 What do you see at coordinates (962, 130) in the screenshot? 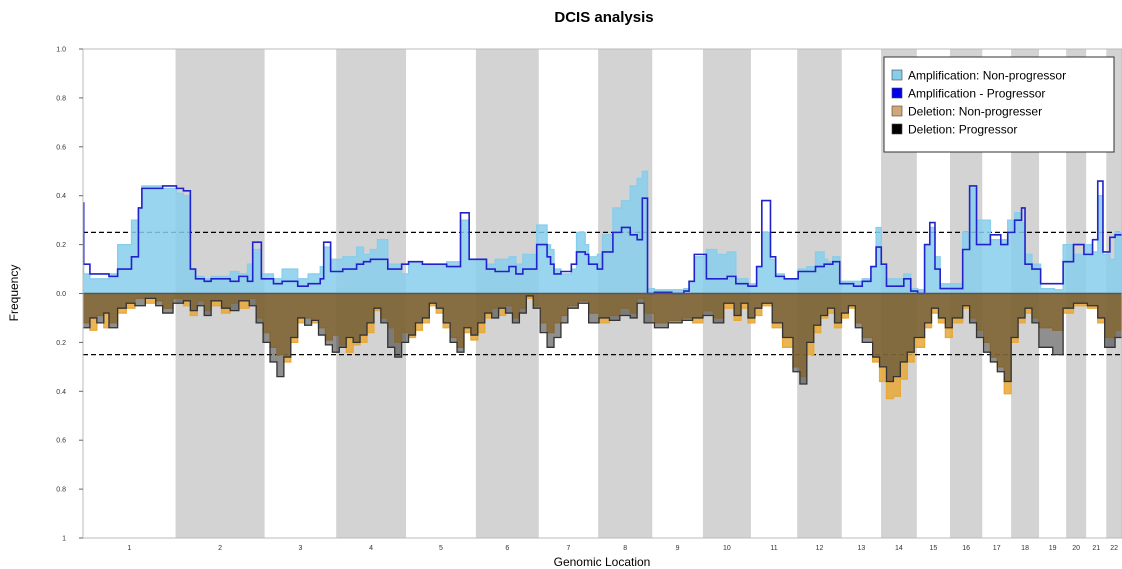
I see `legend-label-3: Deletion: Progressor` at bounding box center [962, 130].